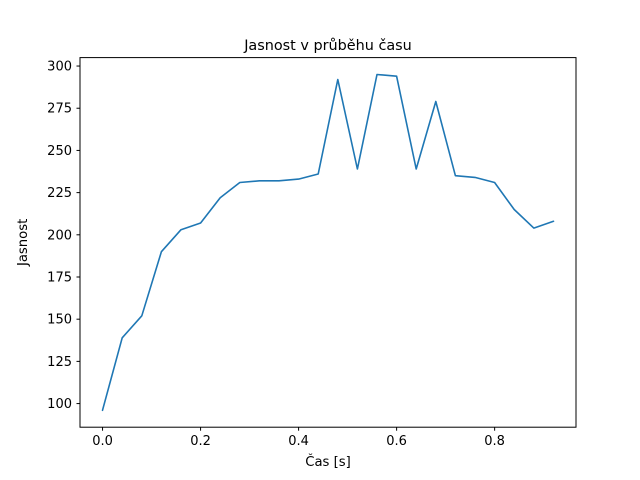 This screenshot has width=640, height=480. What do you see at coordinates (200, 441) in the screenshot?
I see `x-tick-label: 0.2` at bounding box center [200, 441].